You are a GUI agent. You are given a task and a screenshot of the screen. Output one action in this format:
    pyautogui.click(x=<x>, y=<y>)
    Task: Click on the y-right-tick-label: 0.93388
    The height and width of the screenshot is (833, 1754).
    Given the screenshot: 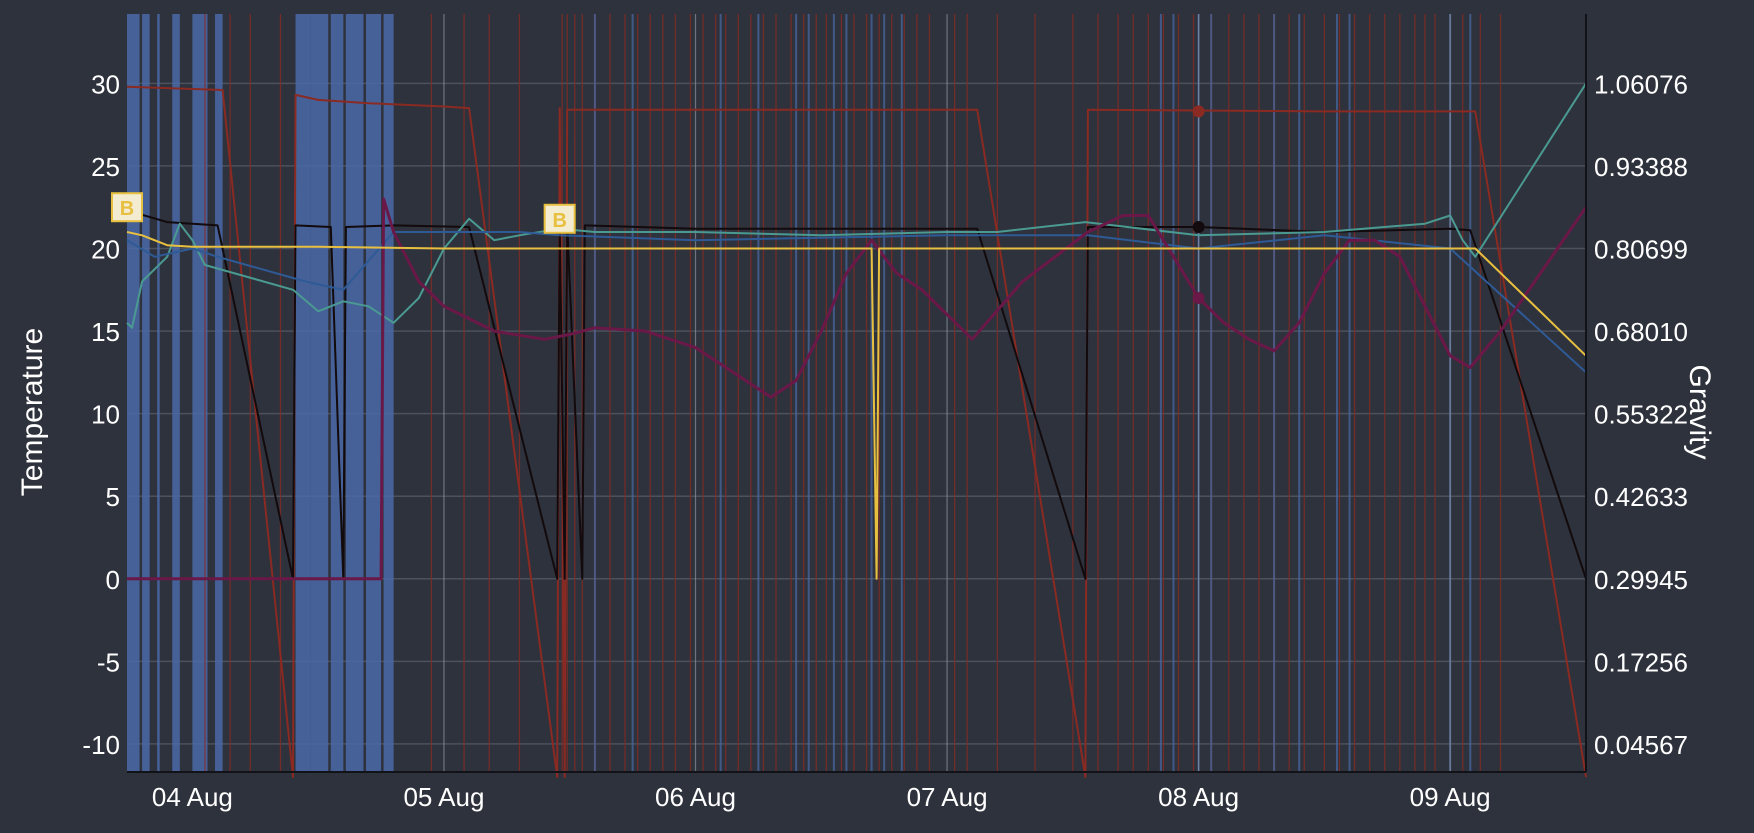 What is the action you would take?
    pyautogui.click(x=1641, y=167)
    